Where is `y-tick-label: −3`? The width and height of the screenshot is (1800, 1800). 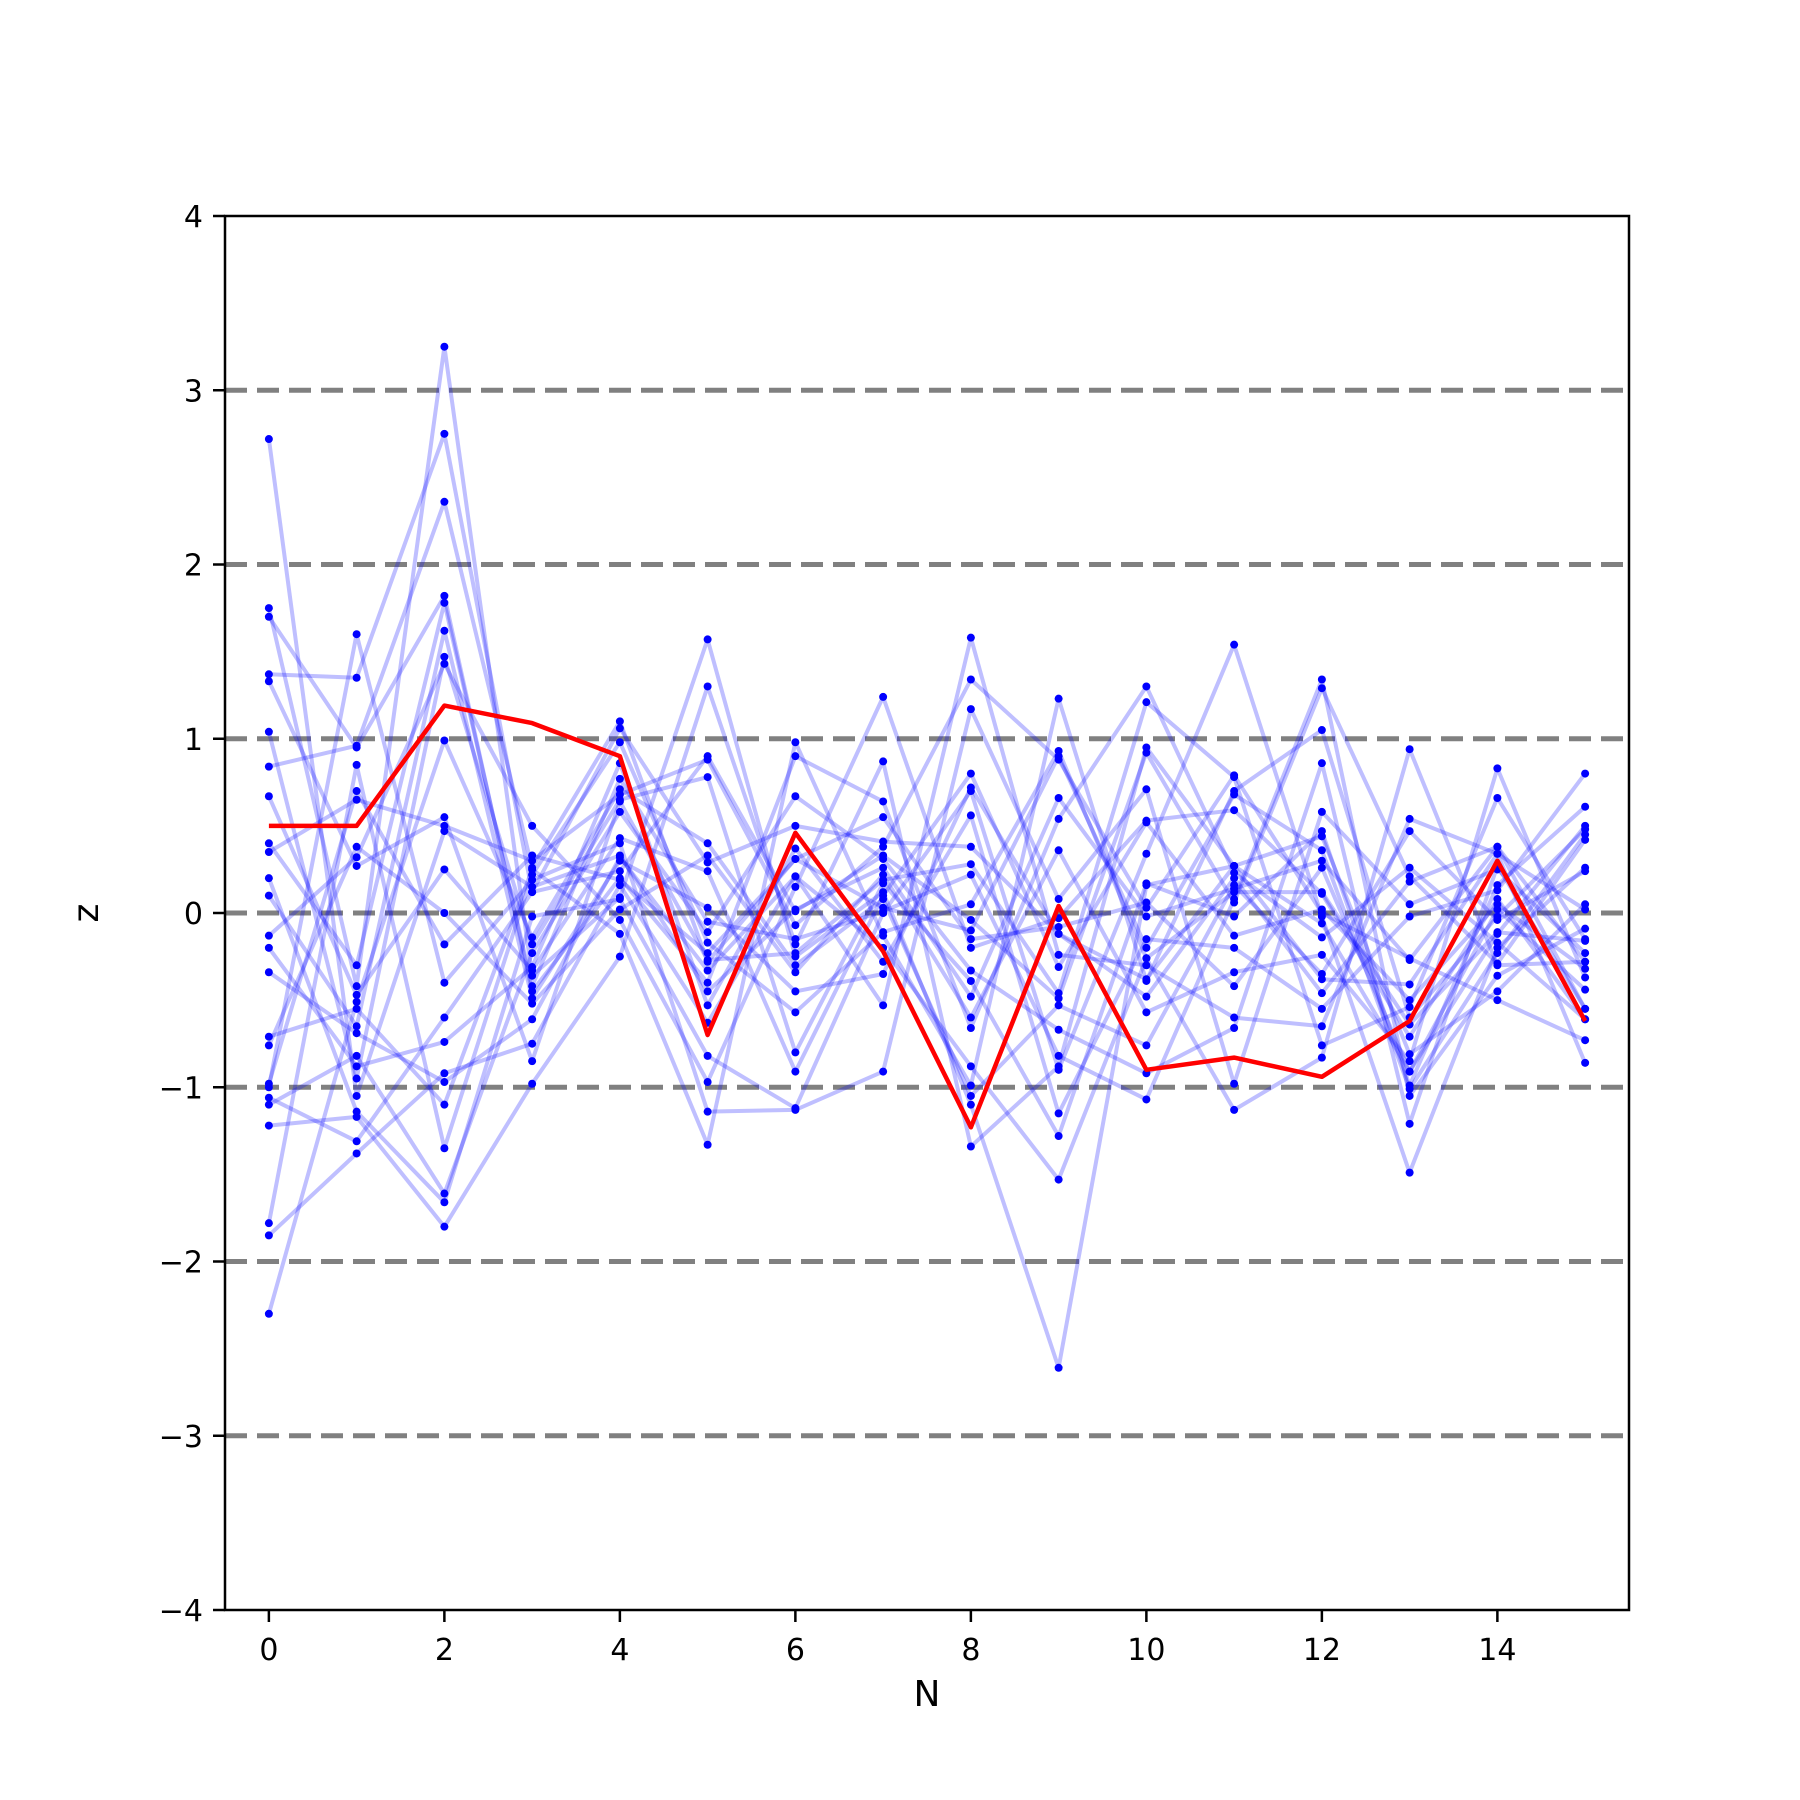
y-tick-label: −3 is located at coordinates (181, 1437).